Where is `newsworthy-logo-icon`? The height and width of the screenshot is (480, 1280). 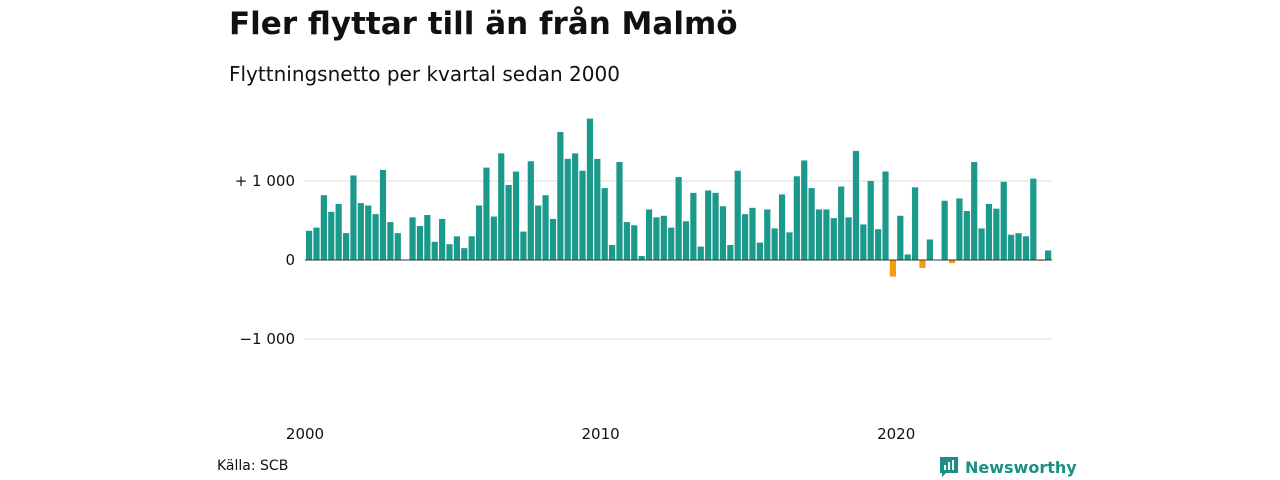 newsworthy-logo-icon is located at coordinates (949, 467).